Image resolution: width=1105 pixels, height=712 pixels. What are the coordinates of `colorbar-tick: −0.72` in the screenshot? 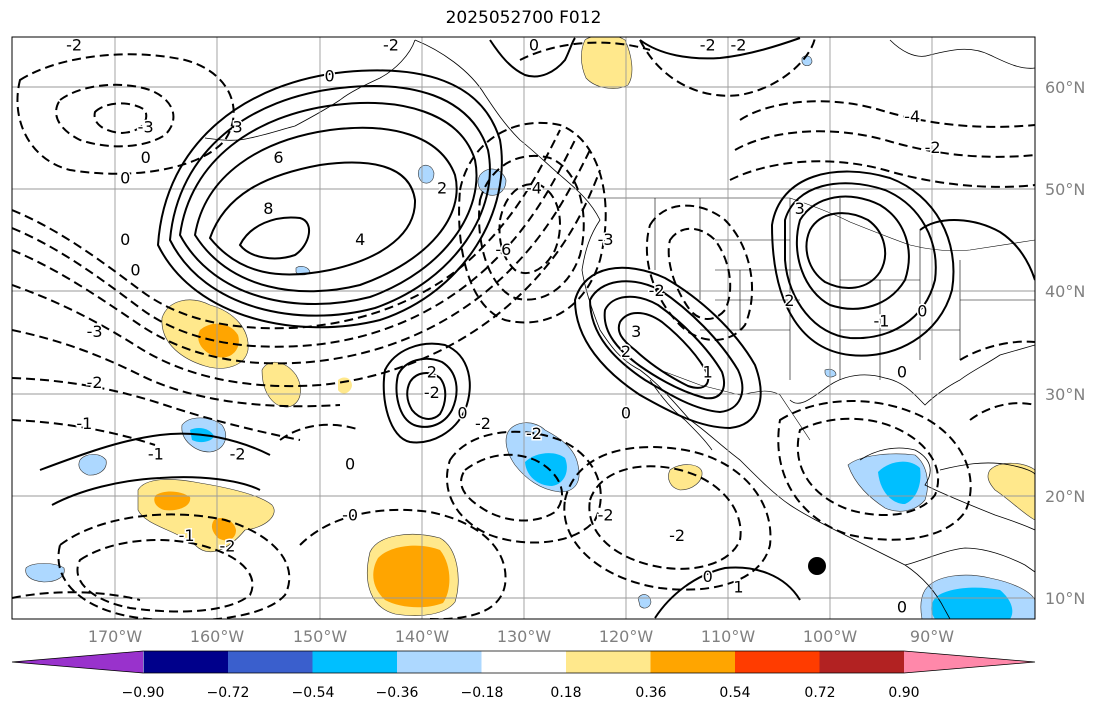 It's located at (228, 693).